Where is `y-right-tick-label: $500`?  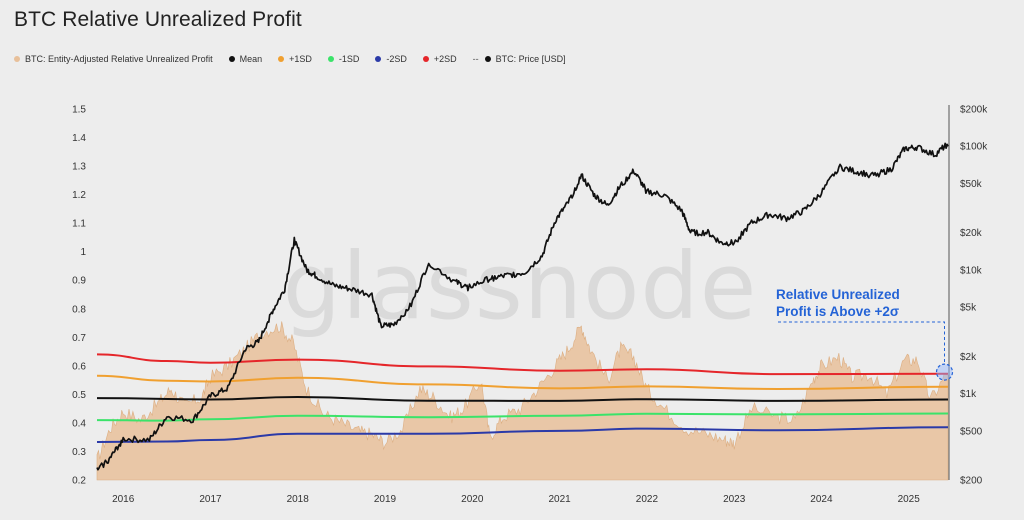 y-right-tick-label: $500 is located at coordinates (971, 431).